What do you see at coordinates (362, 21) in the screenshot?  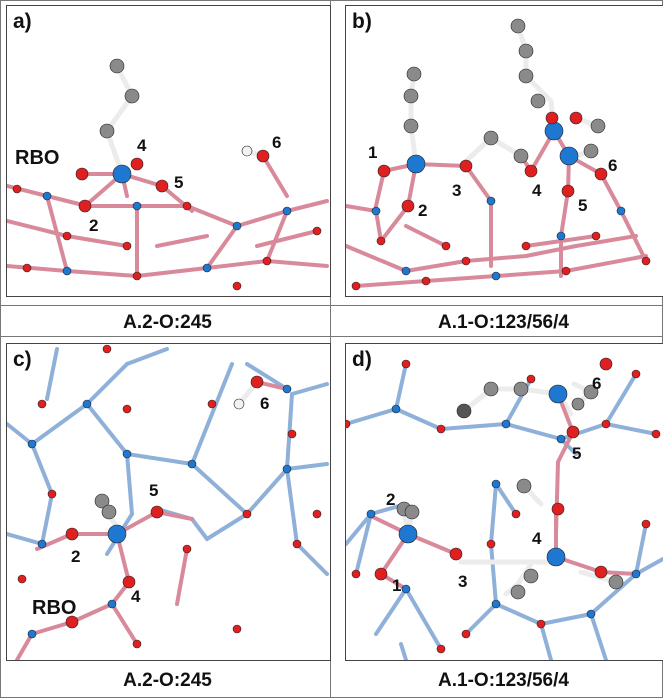 I see `panel-label: b)` at bounding box center [362, 21].